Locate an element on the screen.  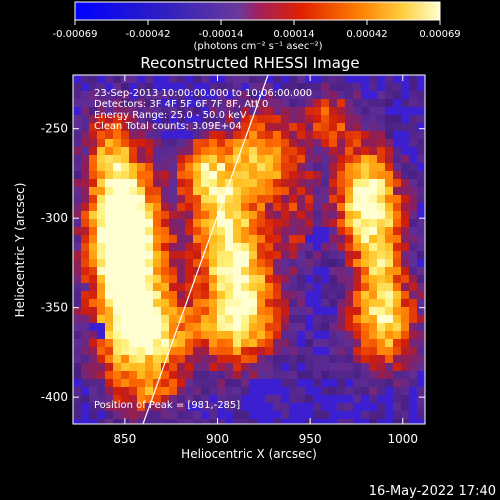
x-tick-label: 900 is located at coordinates (217, 439).